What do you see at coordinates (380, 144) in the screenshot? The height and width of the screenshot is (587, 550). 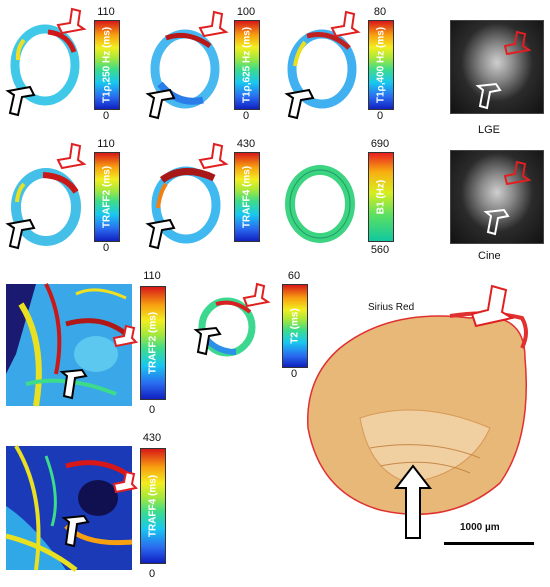 I see `colorbar-max: 690` at bounding box center [380, 144].